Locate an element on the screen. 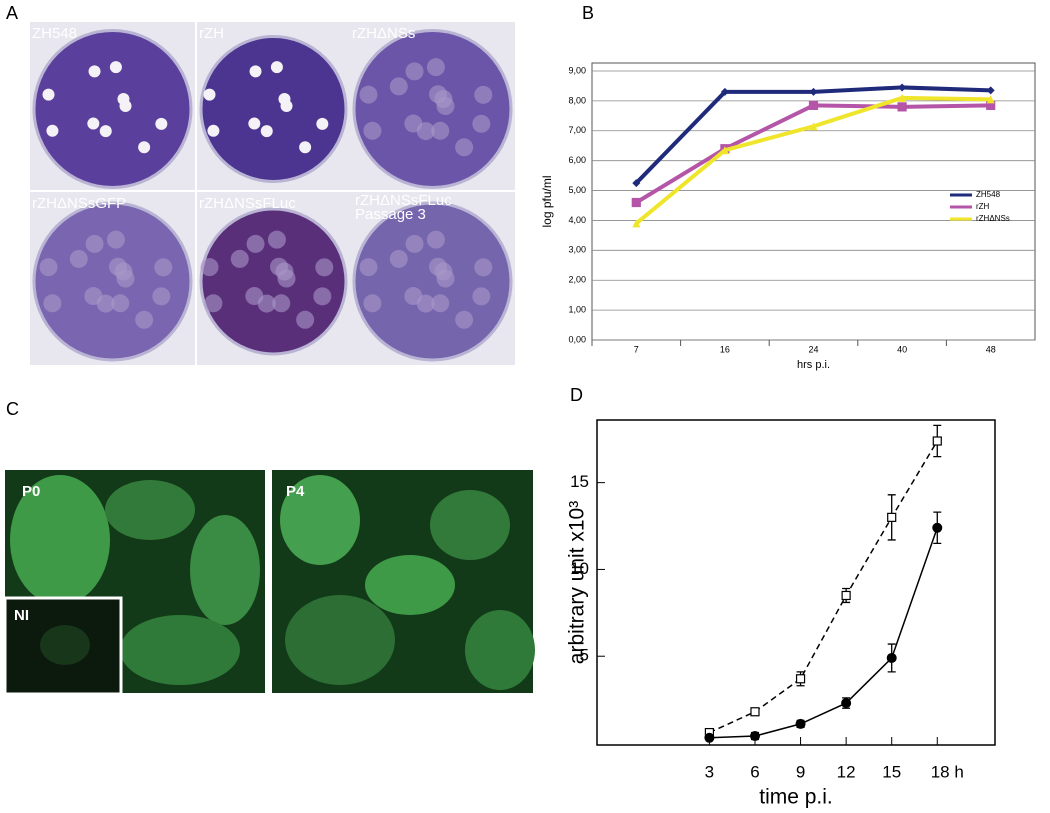 The height and width of the screenshot is (813, 1050). y-tick-label: 8,00 is located at coordinates (577, 100).